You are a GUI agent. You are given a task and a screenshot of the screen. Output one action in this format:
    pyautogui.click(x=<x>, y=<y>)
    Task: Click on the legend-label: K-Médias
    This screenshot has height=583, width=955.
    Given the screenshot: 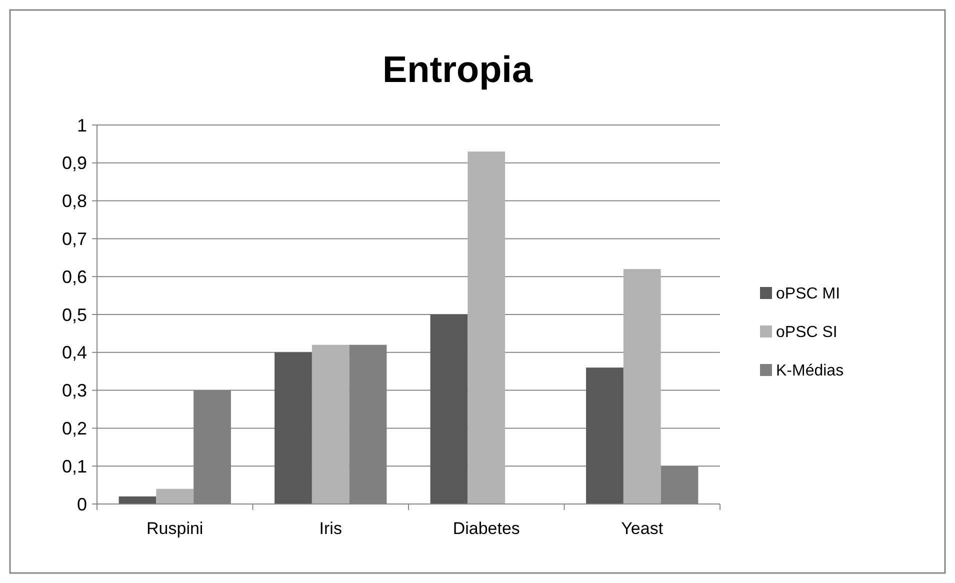 What is the action you would take?
    pyautogui.click(x=810, y=371)
    